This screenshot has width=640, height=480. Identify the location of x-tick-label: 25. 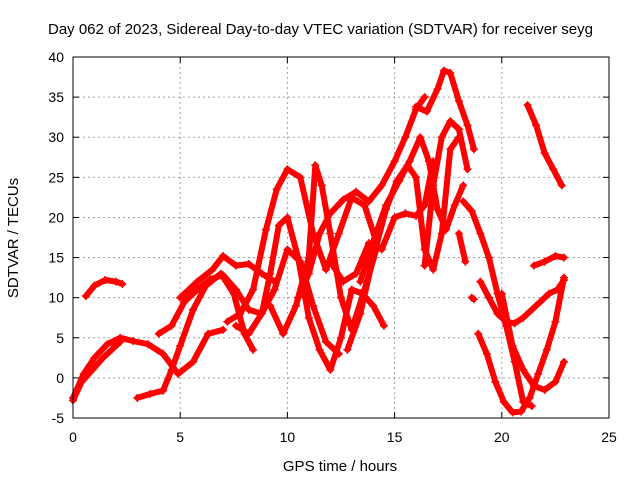
(609, 437).